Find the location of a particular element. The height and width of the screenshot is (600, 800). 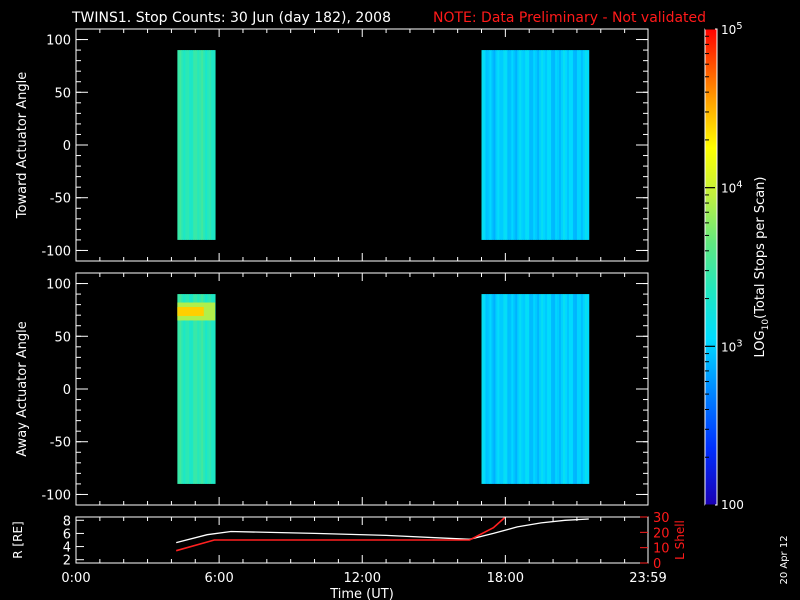

y-tick-label-right: 0 is located at coordinates (657, 564).